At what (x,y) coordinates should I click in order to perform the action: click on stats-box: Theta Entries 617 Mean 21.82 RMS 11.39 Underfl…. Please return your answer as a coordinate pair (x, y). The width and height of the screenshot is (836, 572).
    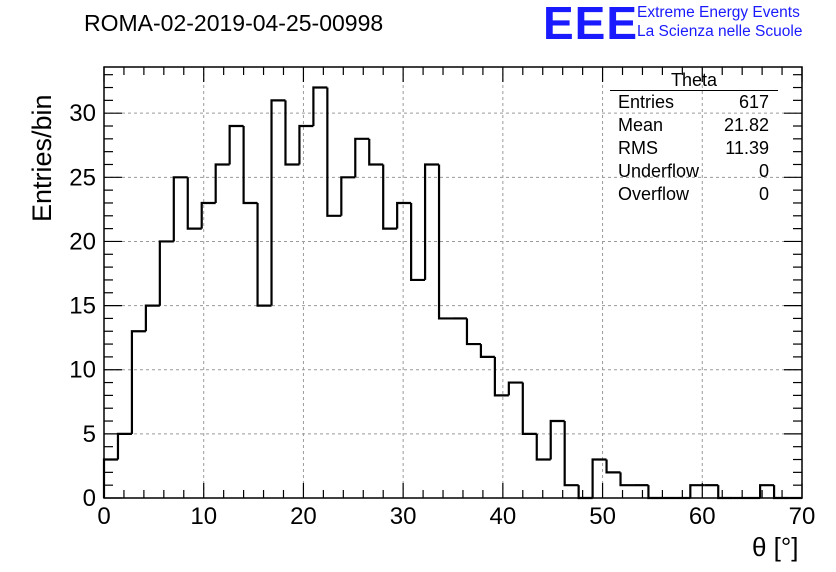
    Looking at the image, I should click on (694, 138).